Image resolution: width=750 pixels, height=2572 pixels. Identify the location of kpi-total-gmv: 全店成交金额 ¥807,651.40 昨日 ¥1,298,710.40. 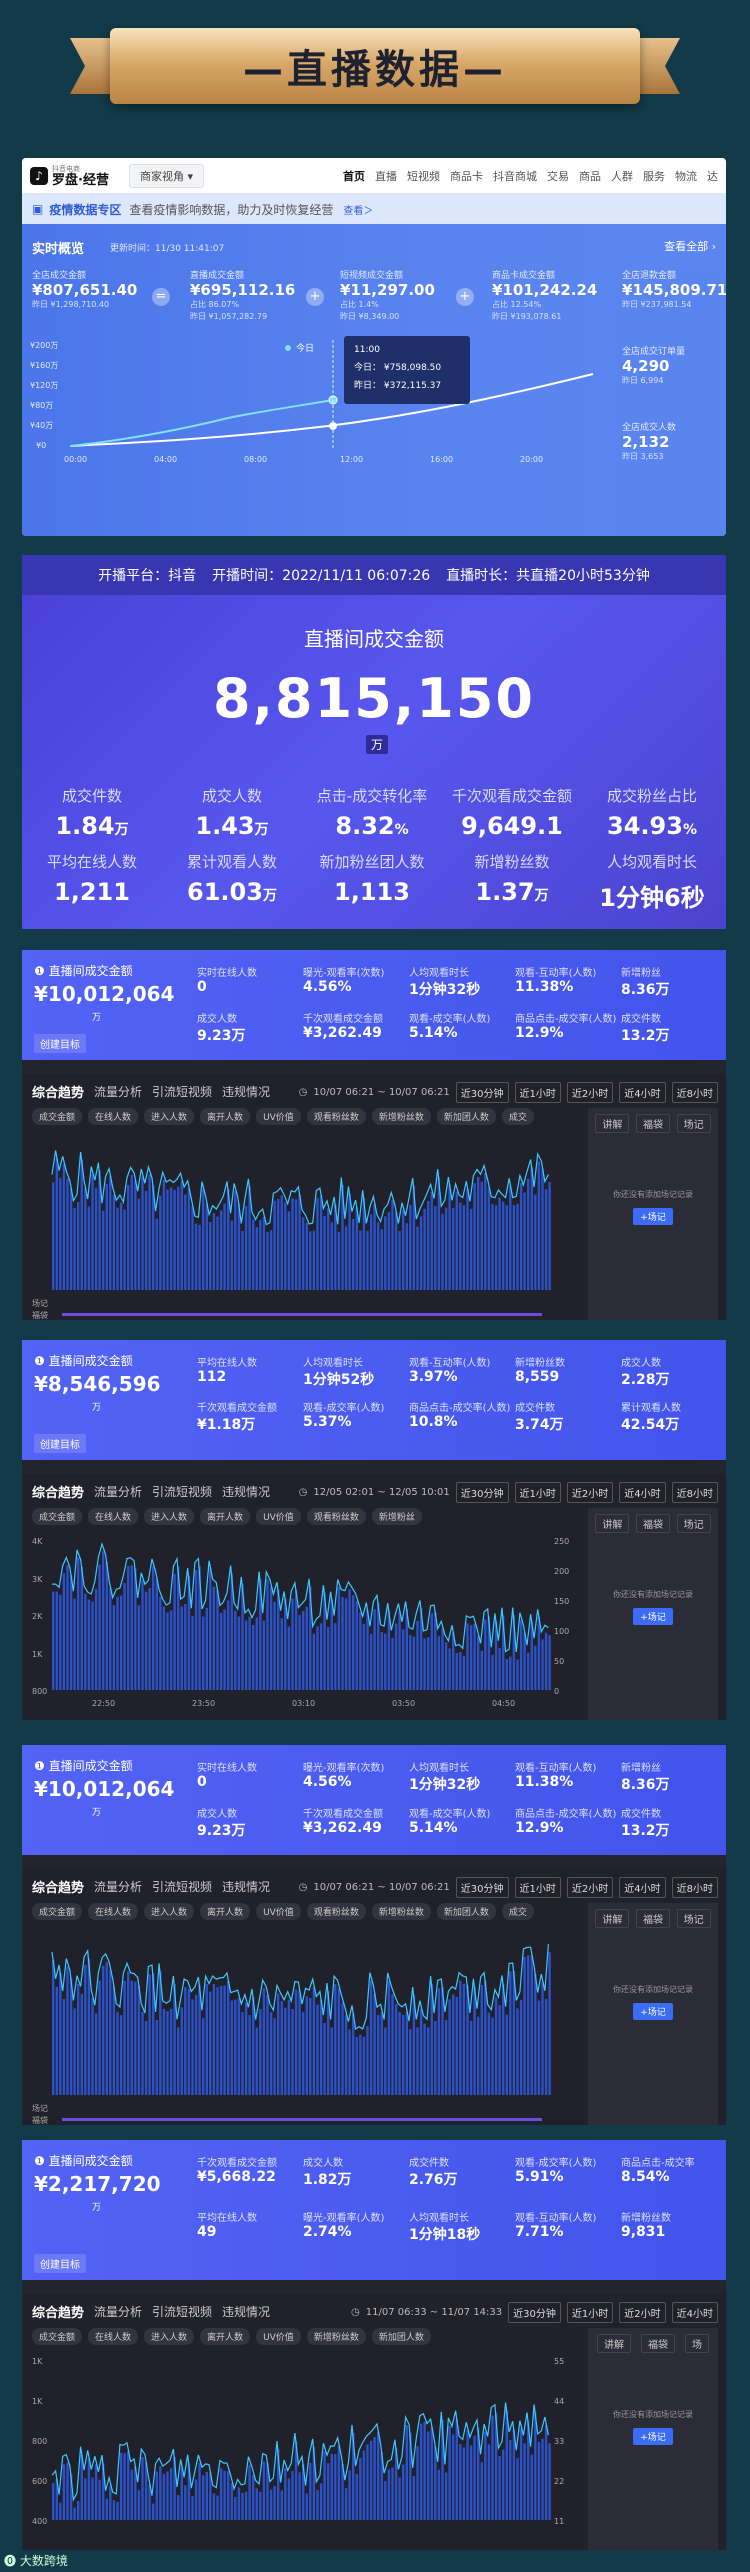
(84, 289).